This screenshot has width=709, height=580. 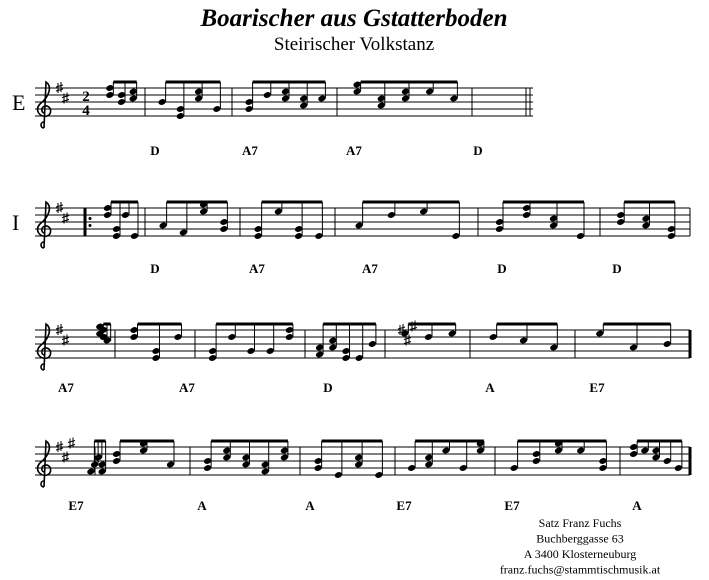 What do you see at coordinates (86, 111) in the screenshot?
I see `time-bottom: 4` at bounding box center [86, 111].